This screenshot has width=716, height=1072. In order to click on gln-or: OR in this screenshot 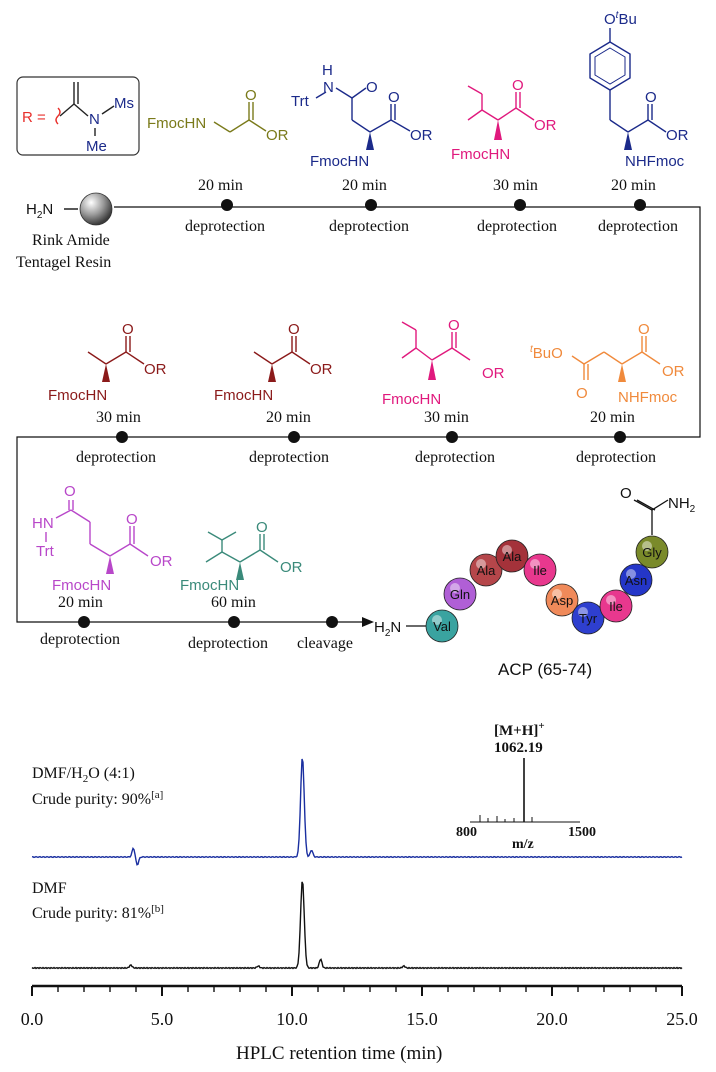, I will do `click(161, 561)`.